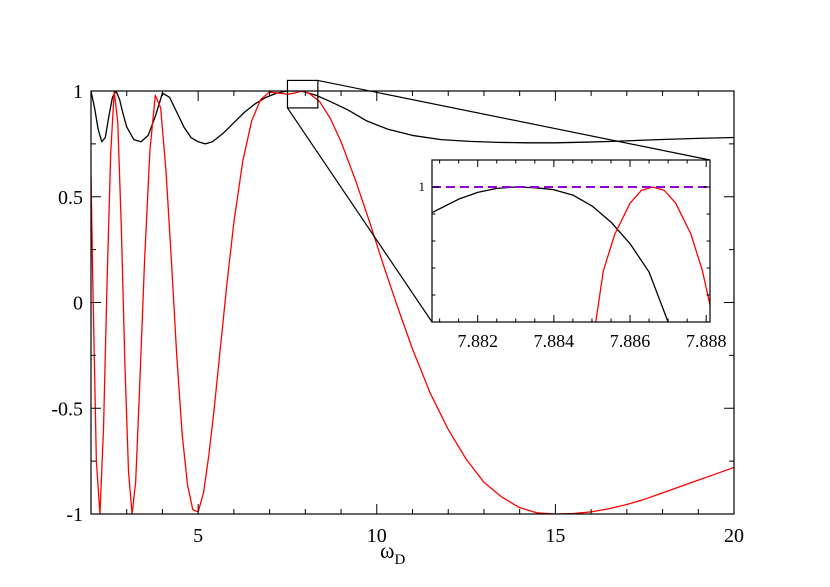 This screenshot has height=587, width=830. What do you see at coordinates (422, 186) in the screenshot?
I see `inset-y-tick-label: 1` at bounding box center [422, 186].